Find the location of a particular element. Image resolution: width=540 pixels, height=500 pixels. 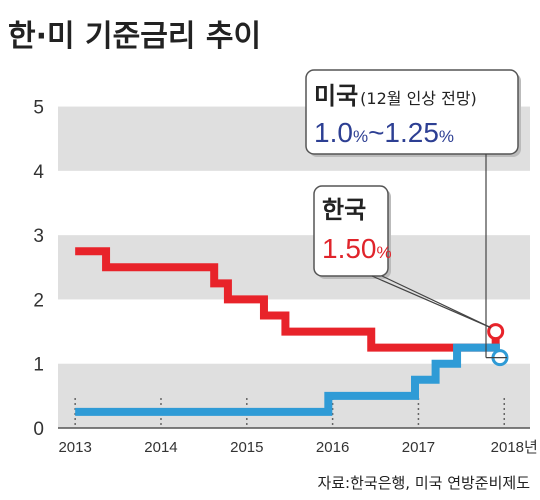

x-tick-label: 2014 is located at coordinates (160, 447).